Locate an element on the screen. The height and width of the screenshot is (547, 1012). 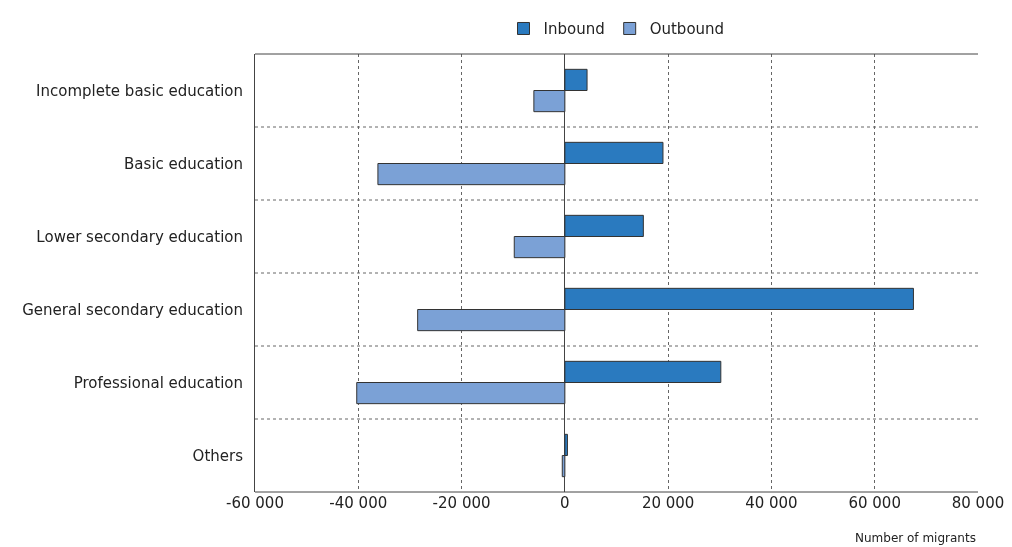
y-tick-label: Incomplete basic education is located at coordinates (139, 90).